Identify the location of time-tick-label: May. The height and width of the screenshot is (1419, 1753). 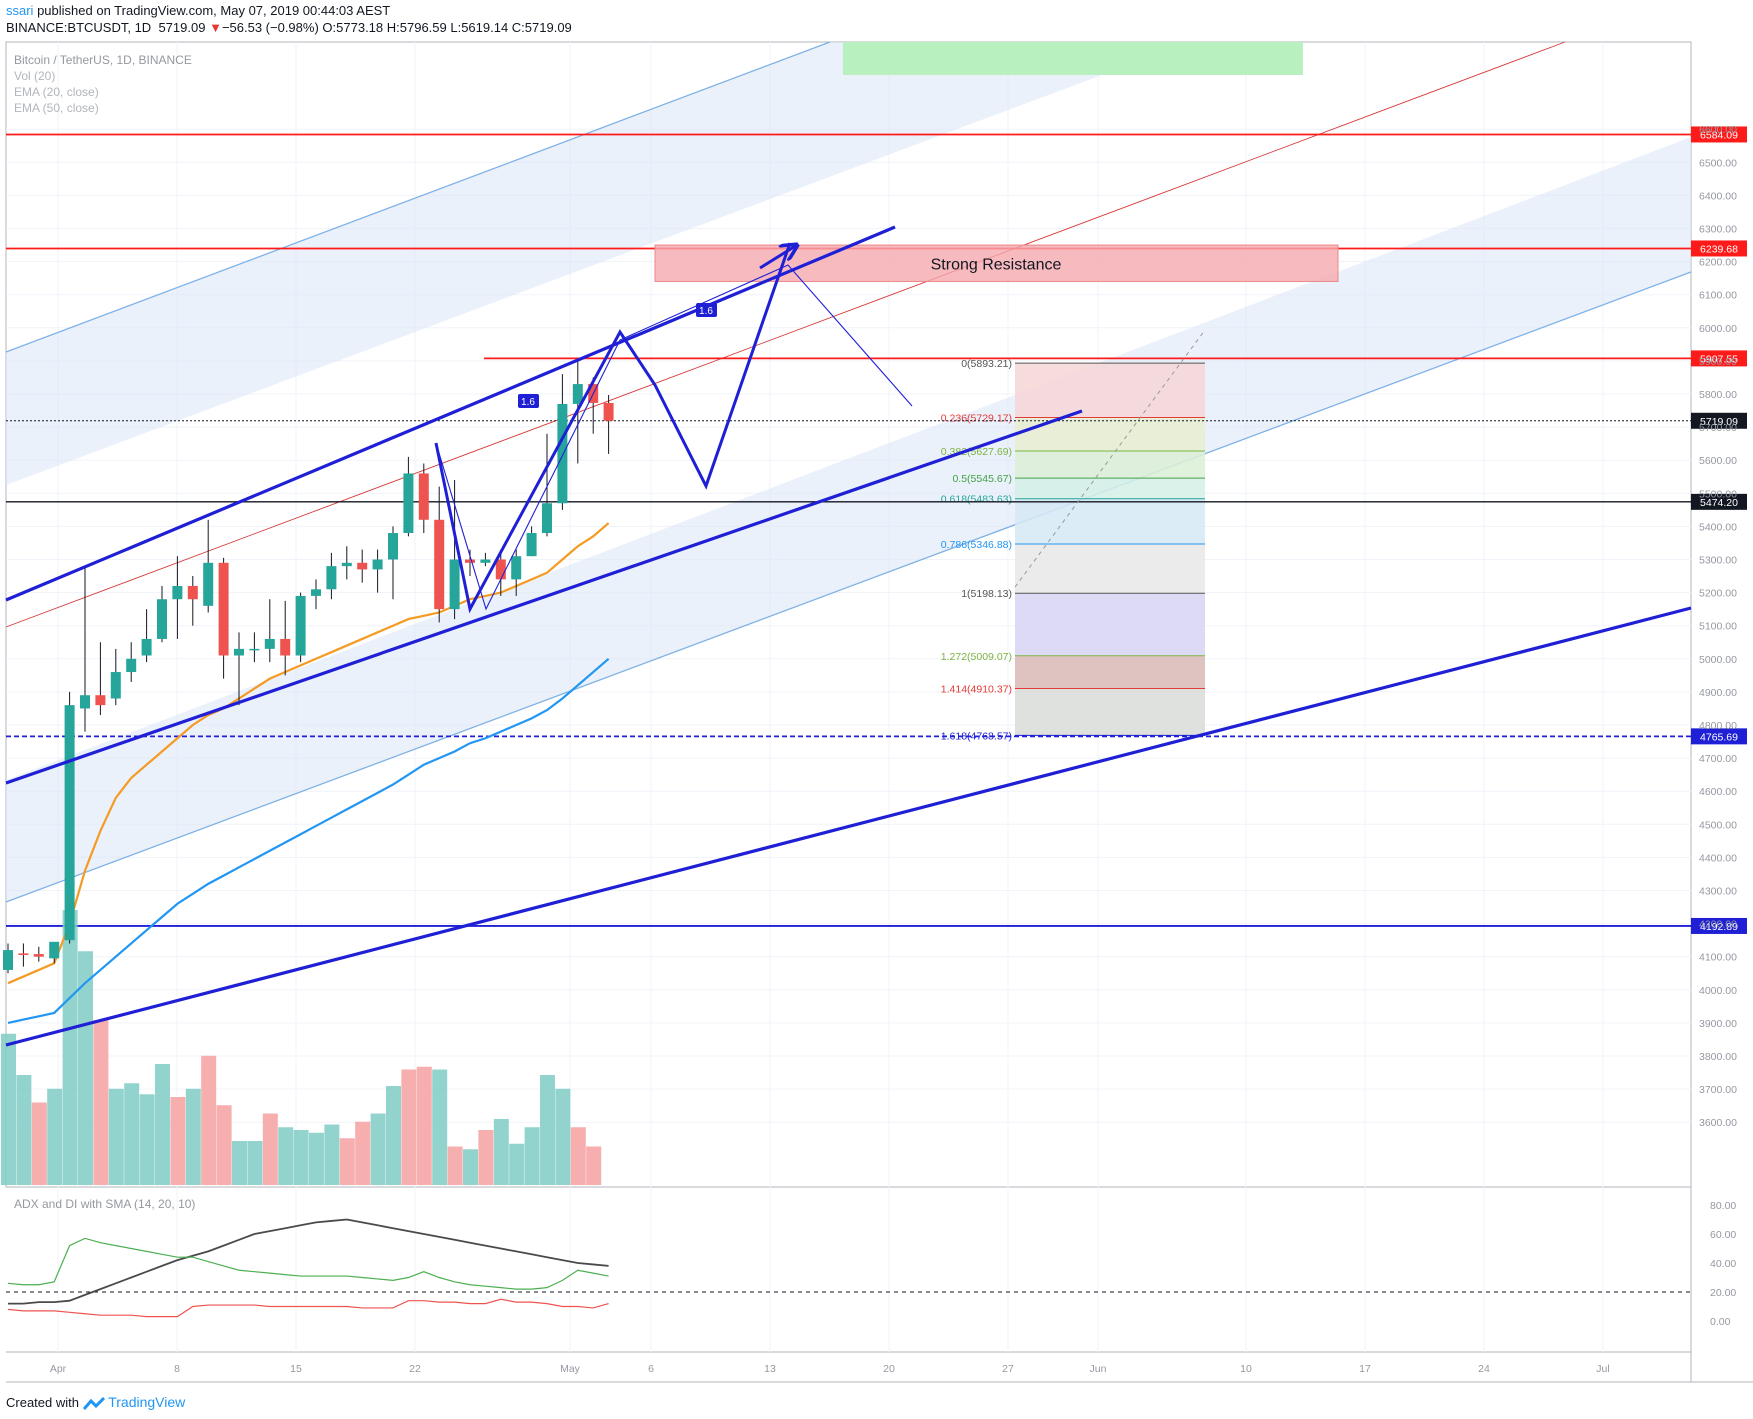
(570, 1369).